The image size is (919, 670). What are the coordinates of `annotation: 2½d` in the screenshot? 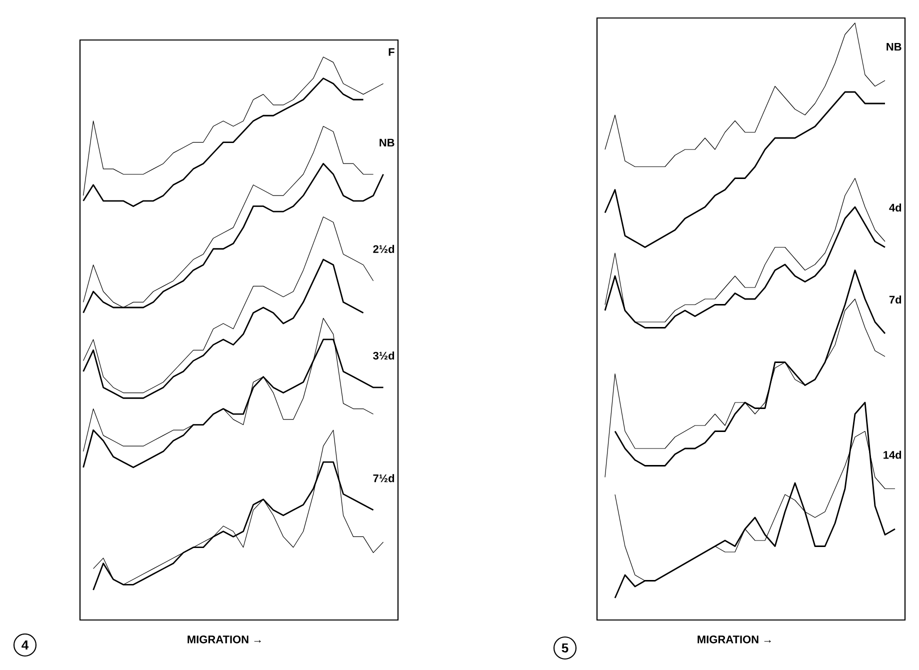 It's located at (383, 249).